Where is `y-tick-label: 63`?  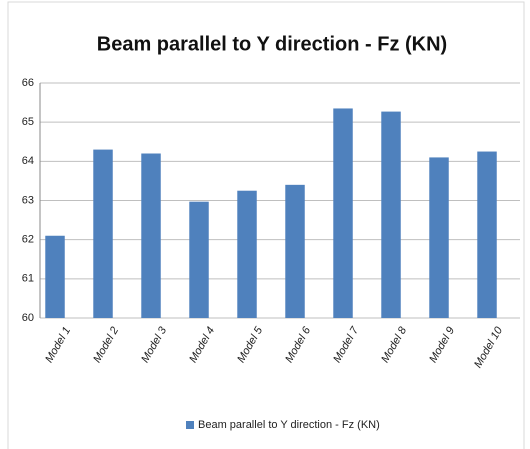 y-tick-label: 63 is located at coordinates (28, 200).